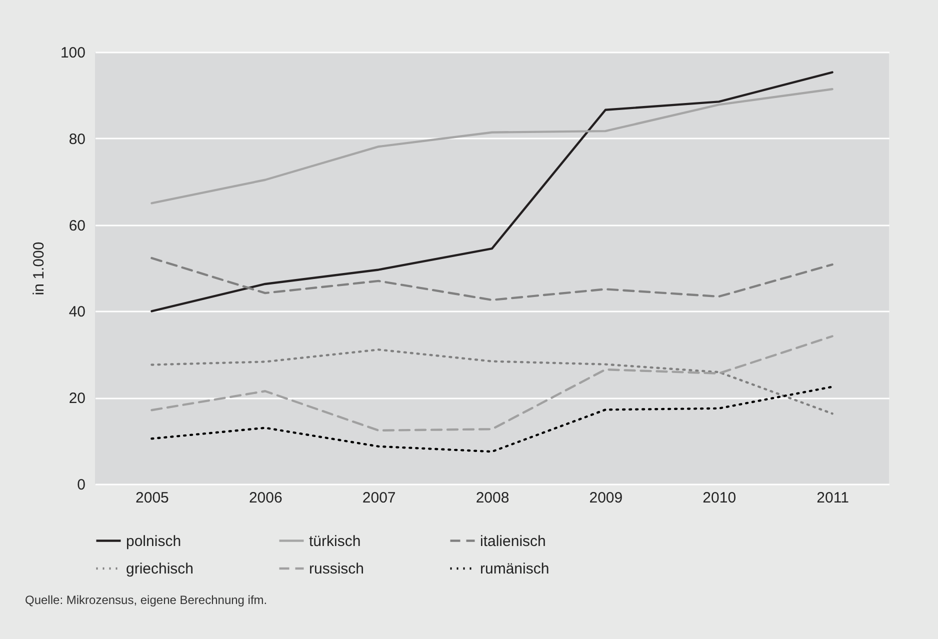 Image resolution: width=938 pixels, height=639 pixels. I want to click on x-tick-label: 2011, so click(832, 498).